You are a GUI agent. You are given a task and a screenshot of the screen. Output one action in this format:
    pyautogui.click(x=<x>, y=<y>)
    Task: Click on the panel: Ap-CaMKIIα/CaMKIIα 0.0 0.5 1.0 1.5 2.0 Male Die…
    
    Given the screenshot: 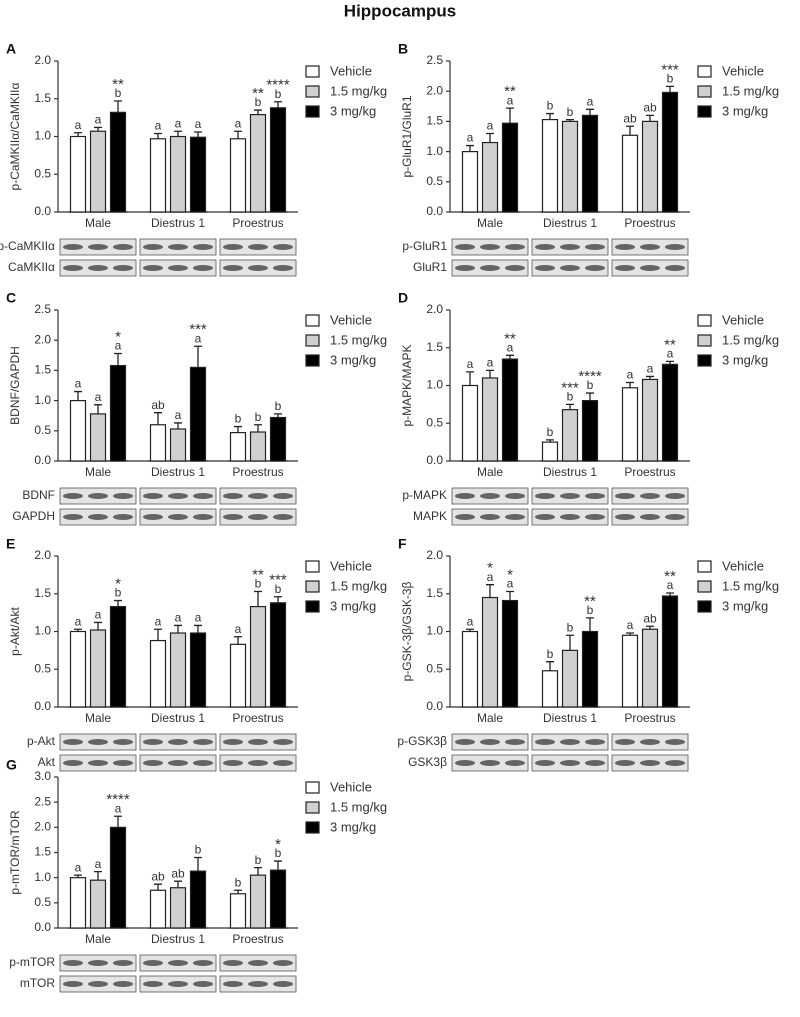 What is the action you would take?
    pyautogui.click(x=193, y=159)
    